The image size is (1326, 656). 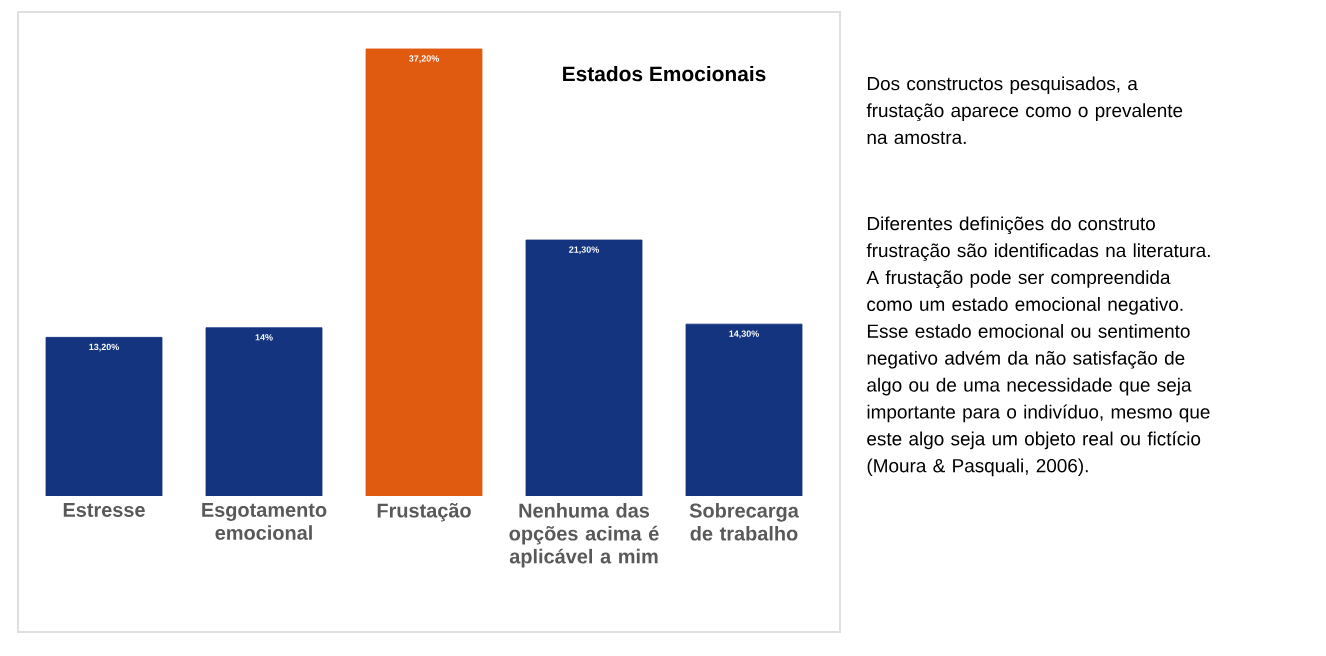 I want to click on x-tick-label: Estresse, so click(x=104, y=510).